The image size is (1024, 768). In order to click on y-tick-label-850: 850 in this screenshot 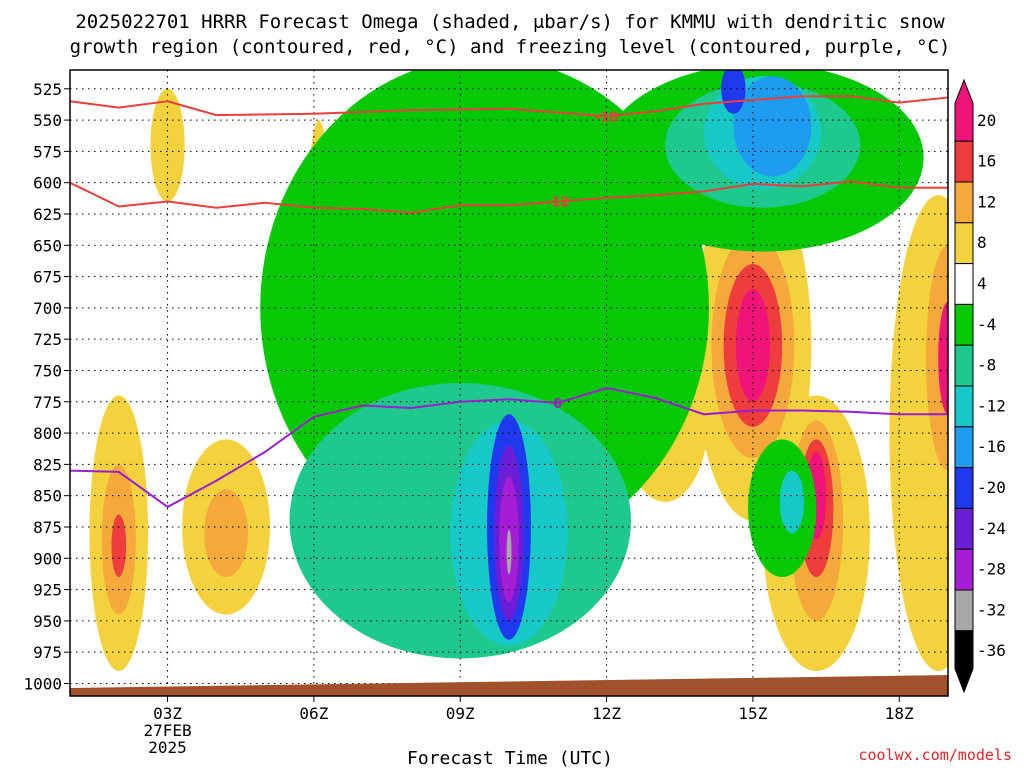, I will do `click(47, 496)`.